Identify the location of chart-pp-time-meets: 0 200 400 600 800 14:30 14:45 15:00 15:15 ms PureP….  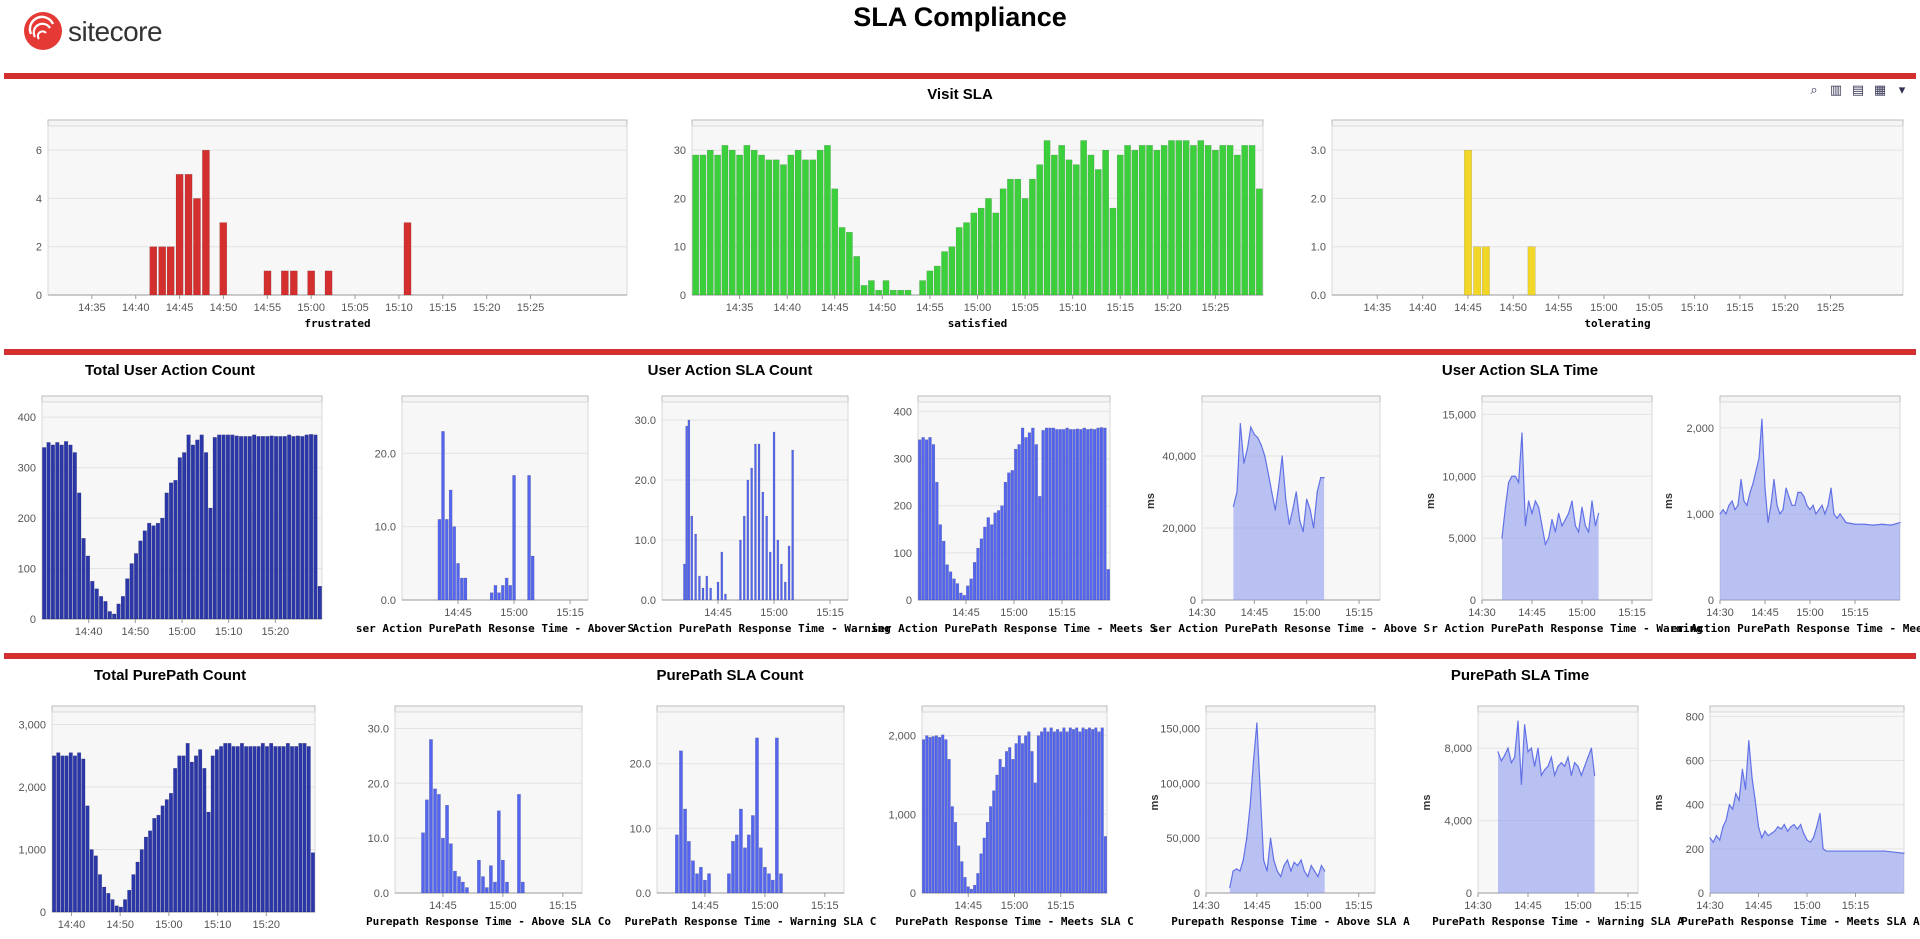
(1786, 817).